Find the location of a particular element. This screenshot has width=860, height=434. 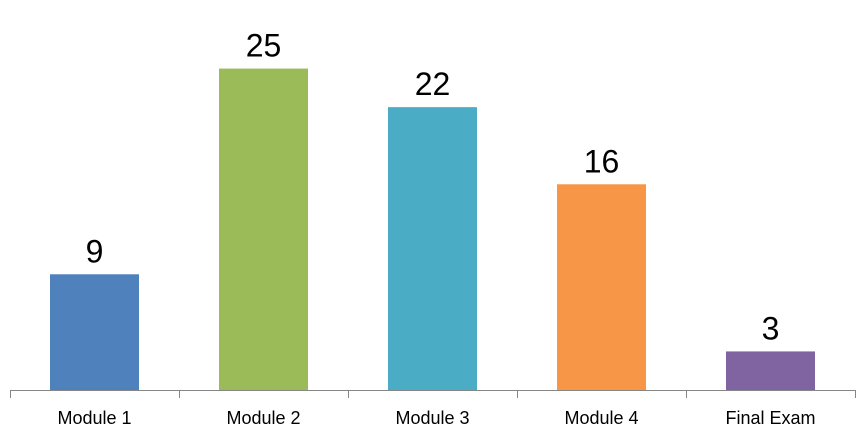

data-label: 3 is located at coordinates (771, 328).